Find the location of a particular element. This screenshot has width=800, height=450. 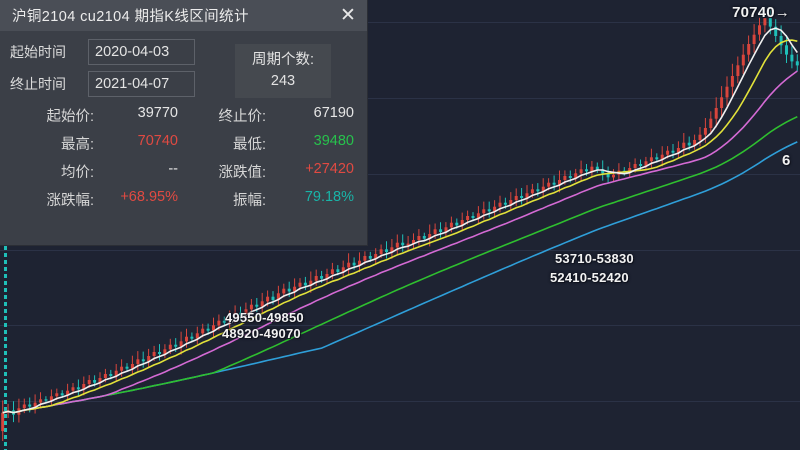

stat-value-0: 39770 is located at coordinates (157, 113).